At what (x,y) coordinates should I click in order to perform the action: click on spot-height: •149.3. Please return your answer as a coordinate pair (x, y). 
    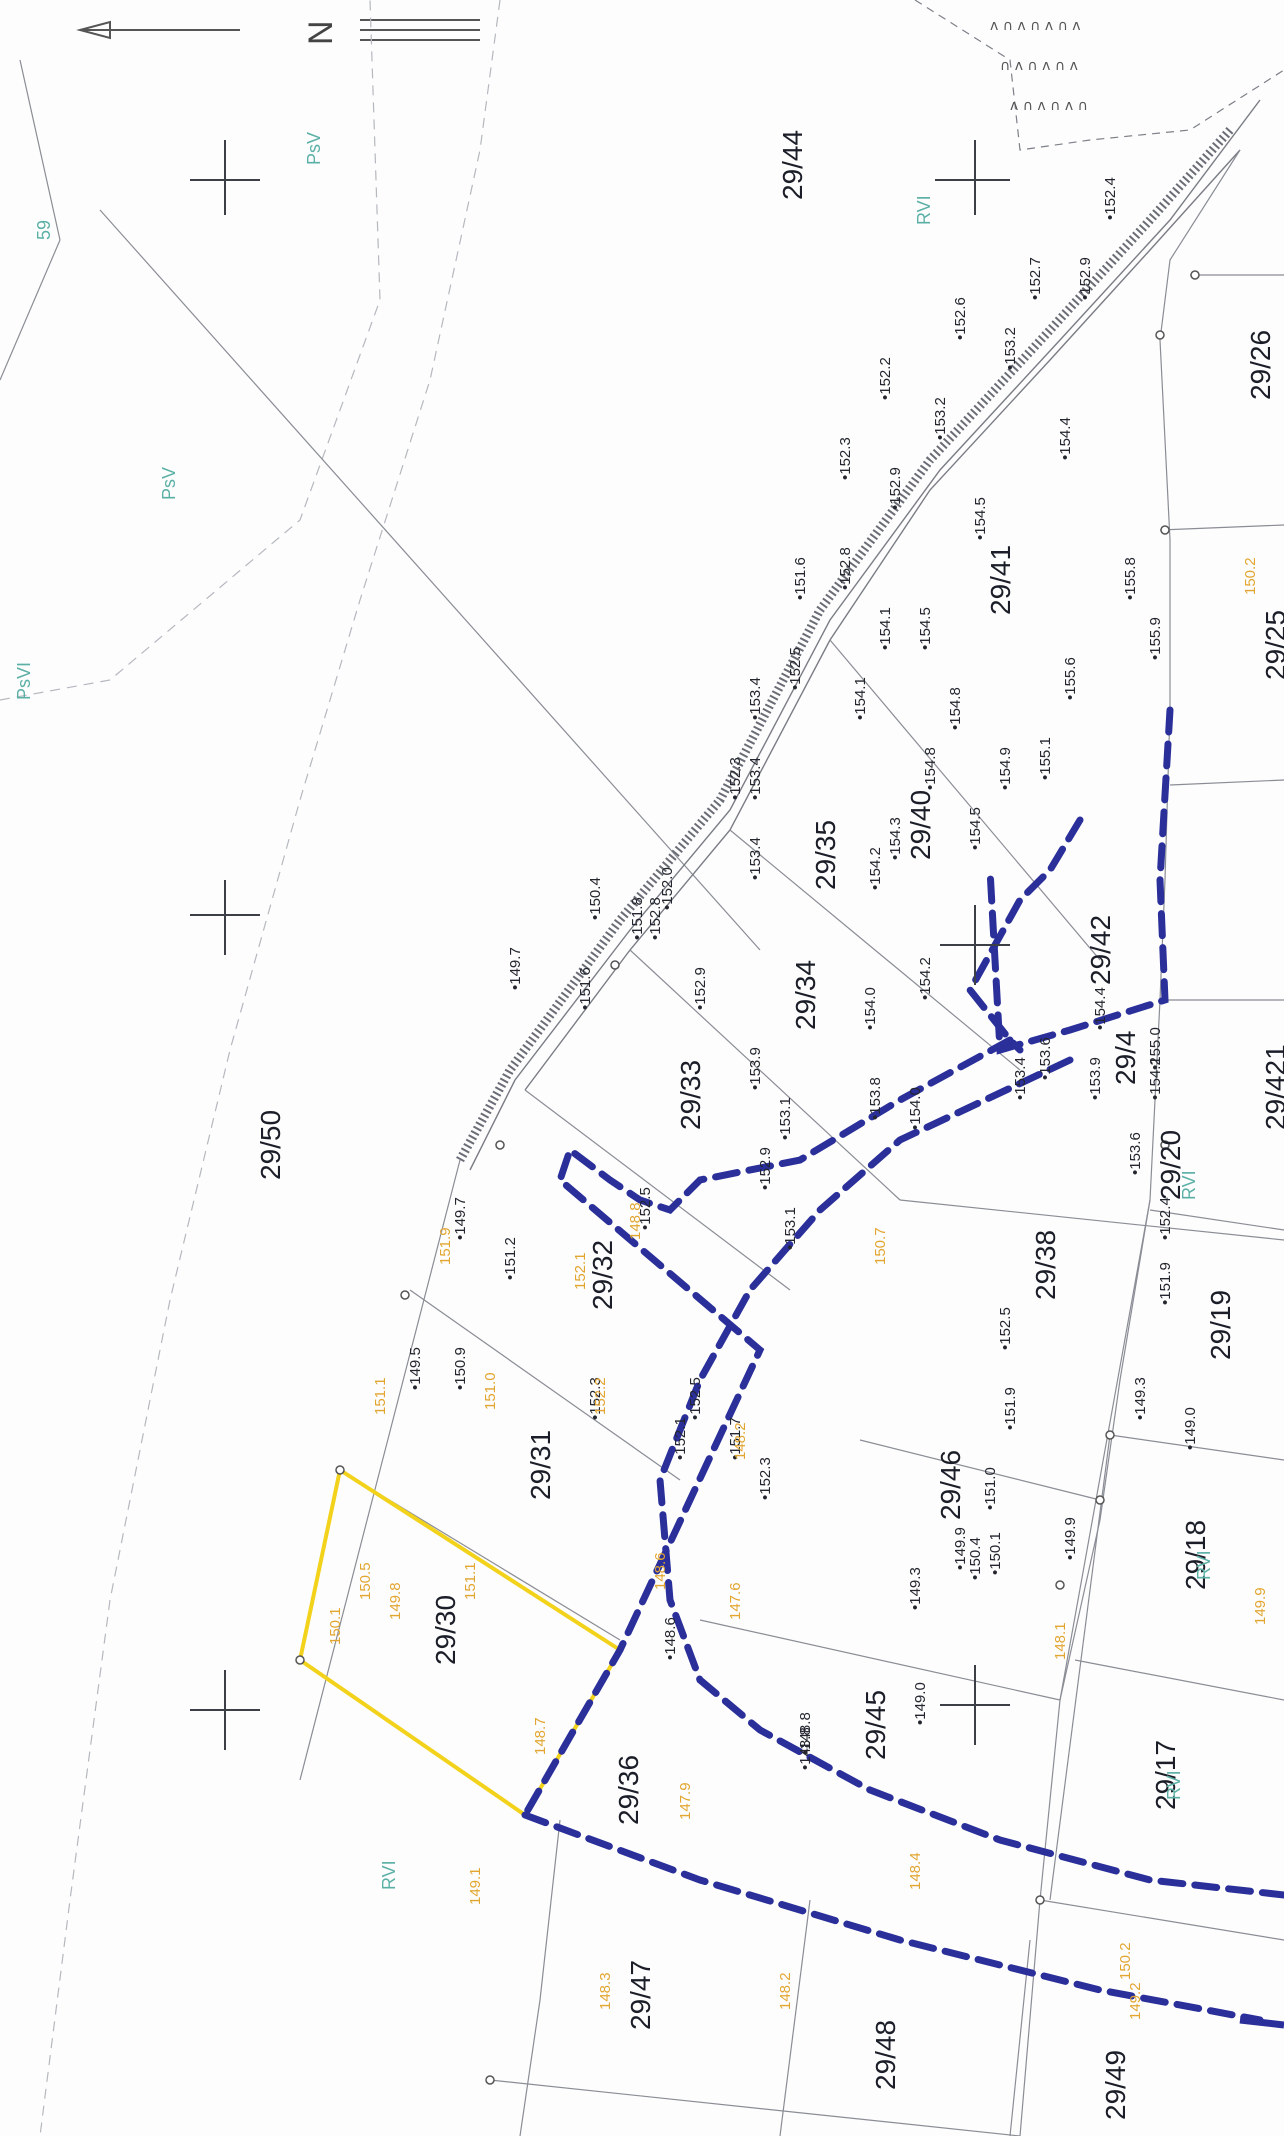
    Looking at the image, I should click on (915, 1588).